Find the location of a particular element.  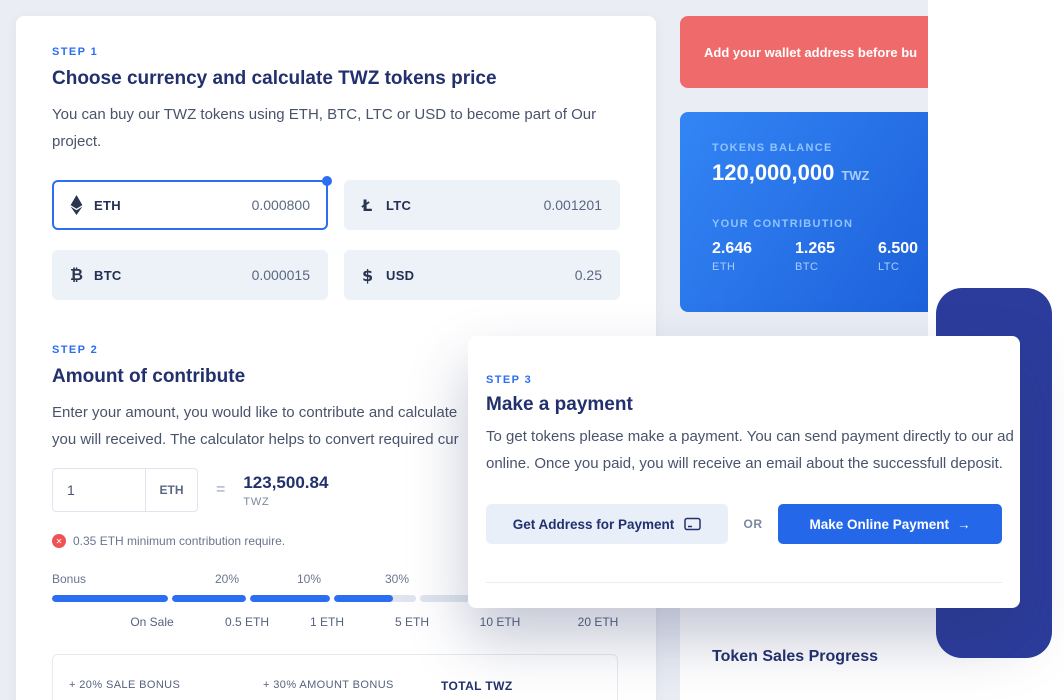

token-sales-progress-title: Token Sales Progress is located at coordinates (795, 656).